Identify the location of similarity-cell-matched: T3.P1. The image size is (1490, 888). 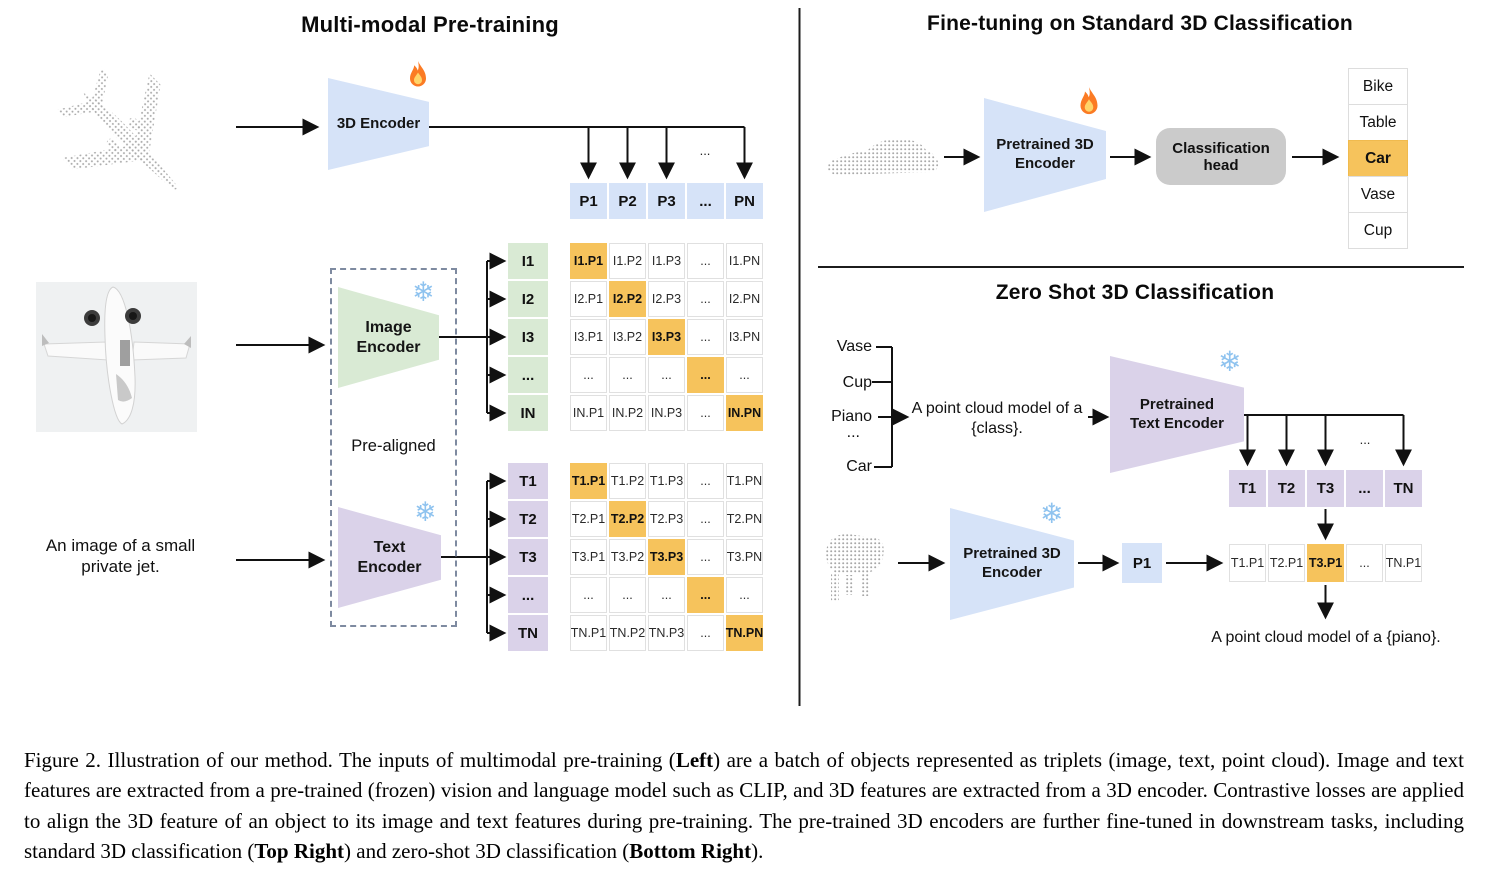
(1325, 563).